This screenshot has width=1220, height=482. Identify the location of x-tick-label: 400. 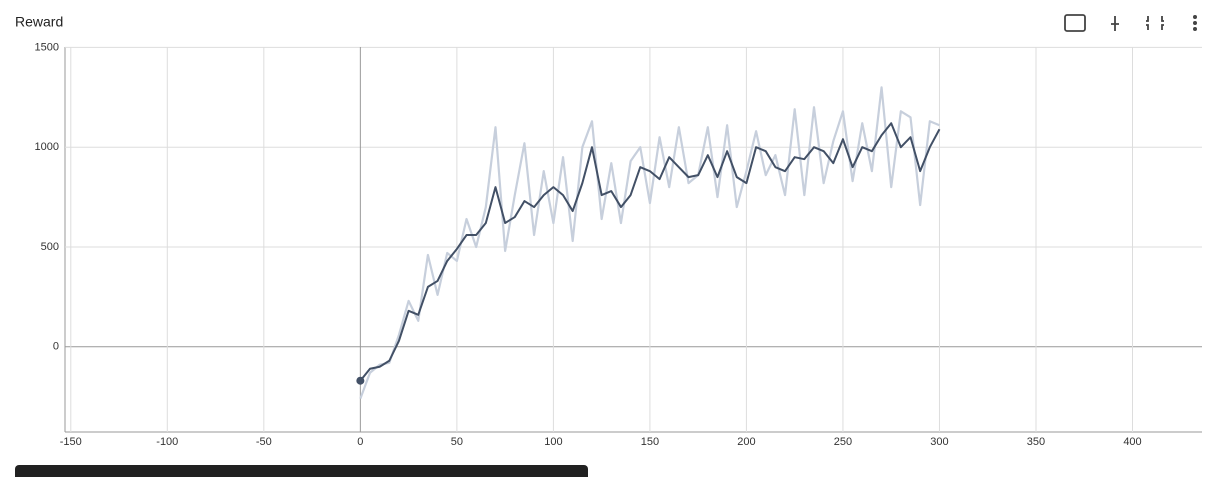
(1132, 442).